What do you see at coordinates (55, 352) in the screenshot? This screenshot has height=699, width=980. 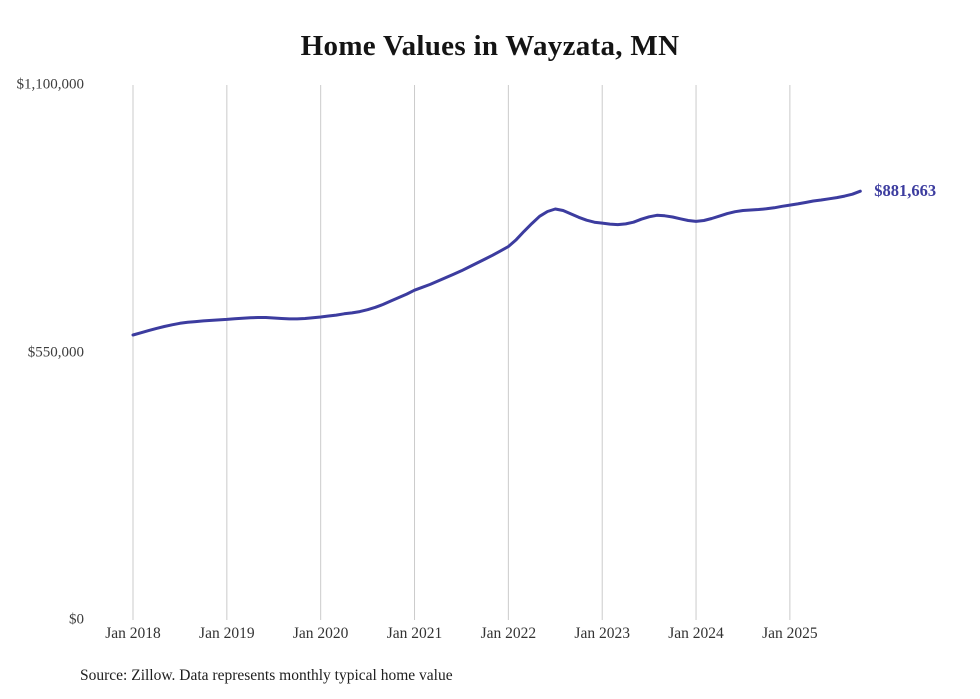 I see `y-axis-tick-label: $550,000` at bounding box center [55, 352].